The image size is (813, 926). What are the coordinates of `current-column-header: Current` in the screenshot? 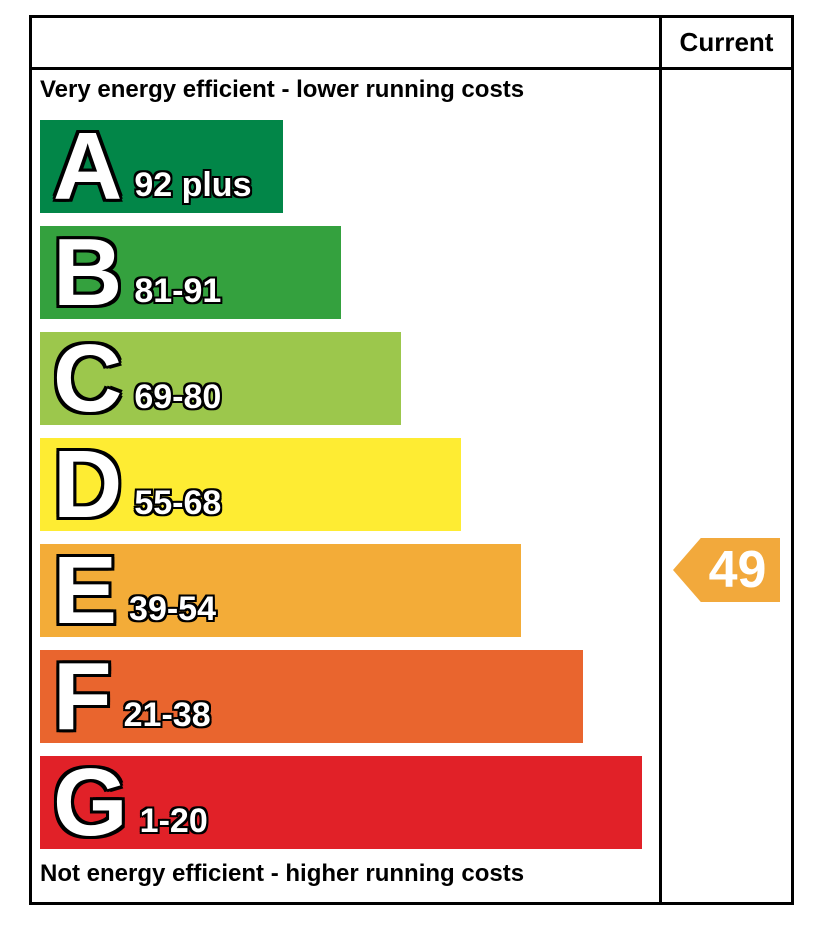 It's located at (726, 42).